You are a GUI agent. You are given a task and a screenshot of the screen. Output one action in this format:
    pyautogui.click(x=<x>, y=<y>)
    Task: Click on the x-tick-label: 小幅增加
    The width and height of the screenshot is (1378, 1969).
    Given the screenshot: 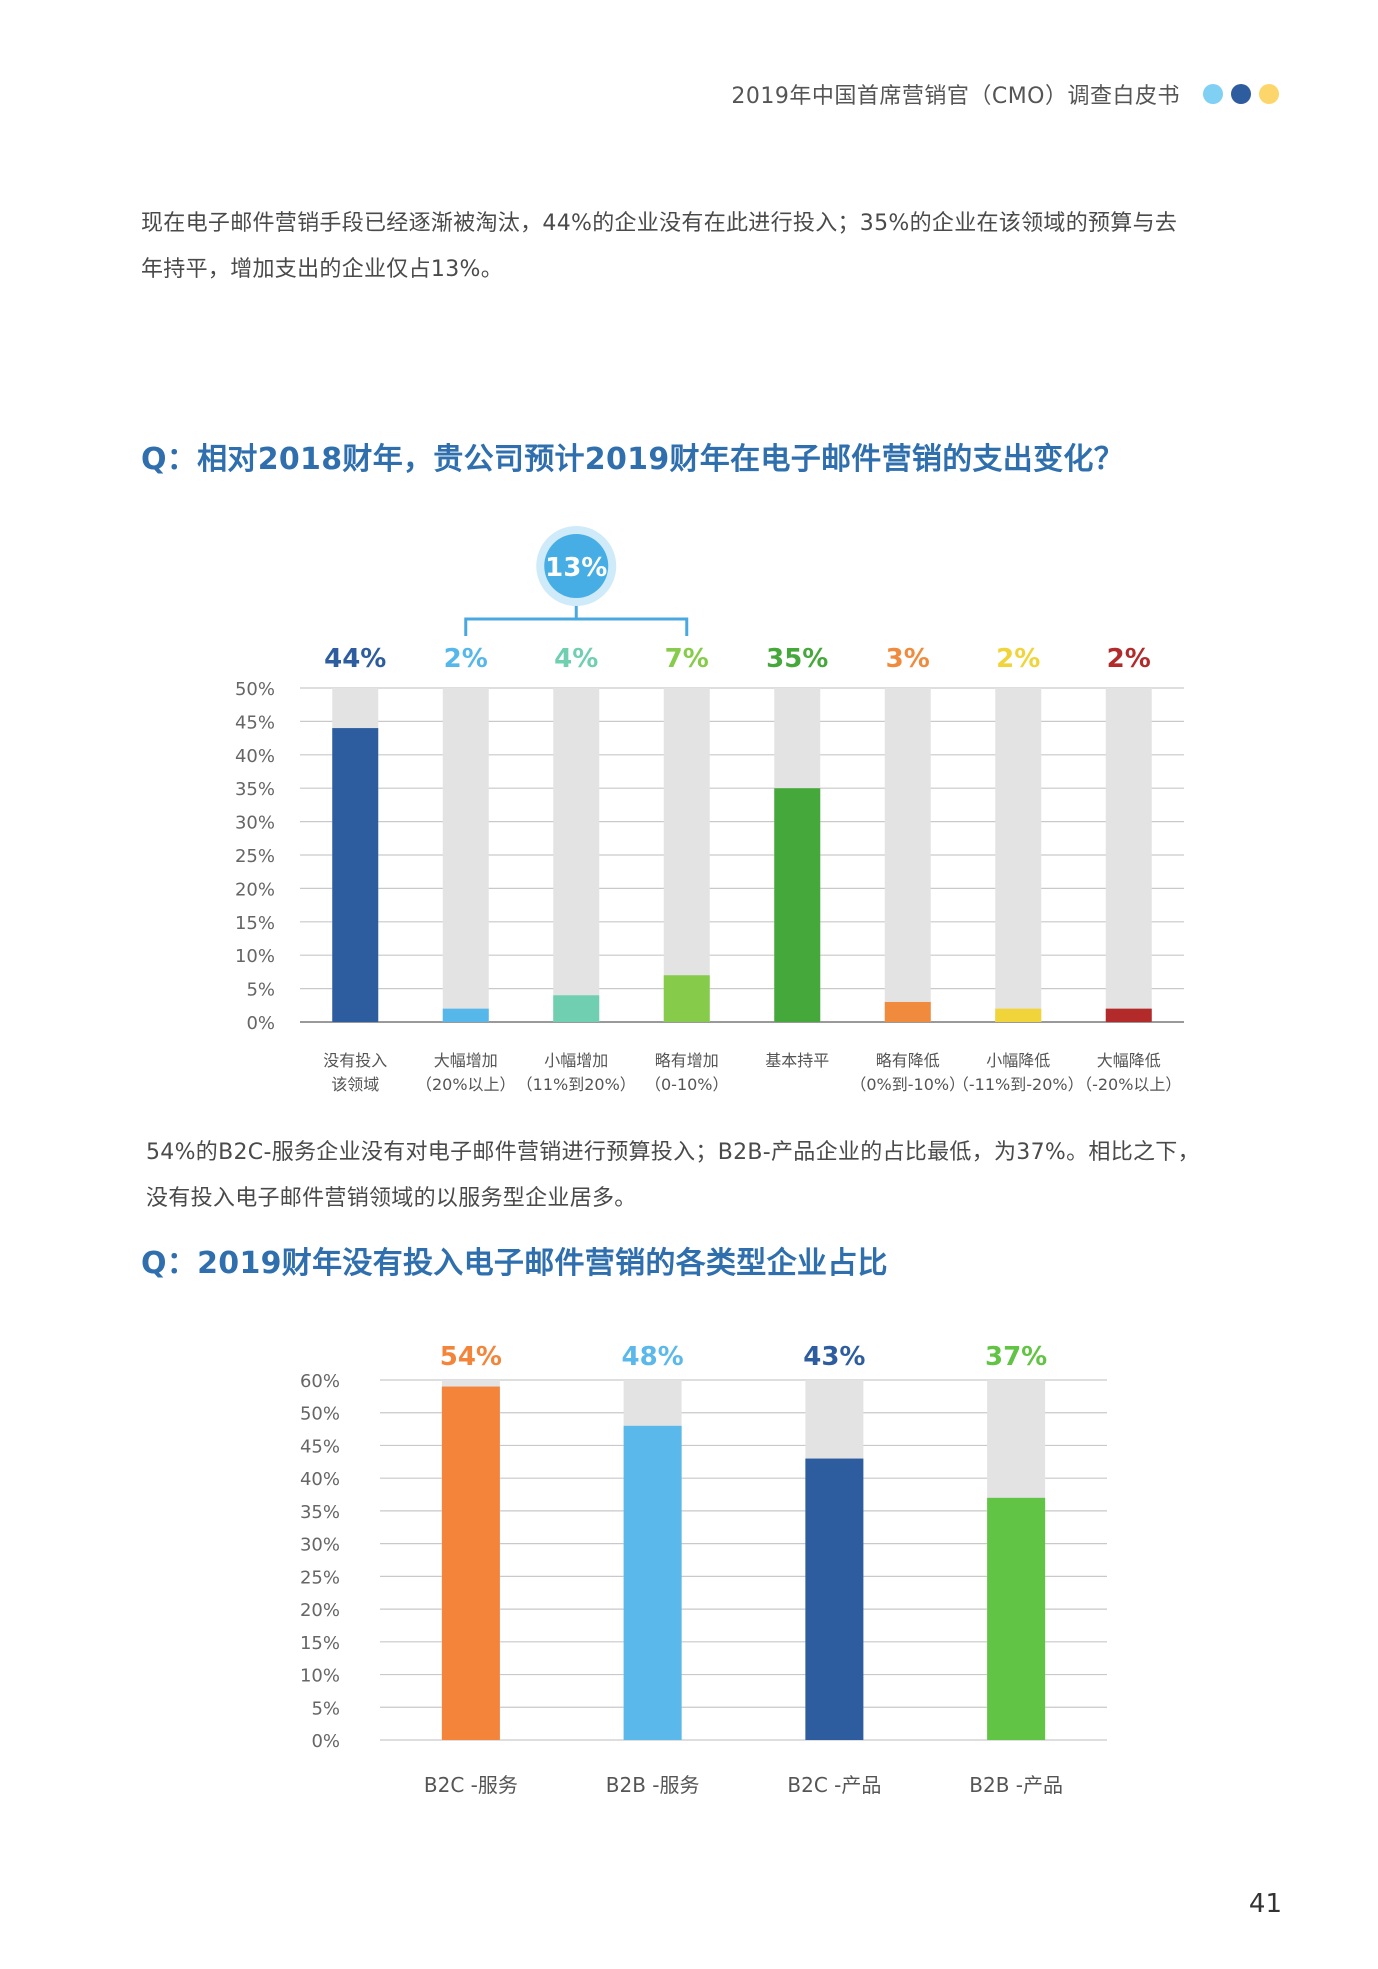 What is the action you would take?
    pyautogui.click(x=576, y=1060)
    